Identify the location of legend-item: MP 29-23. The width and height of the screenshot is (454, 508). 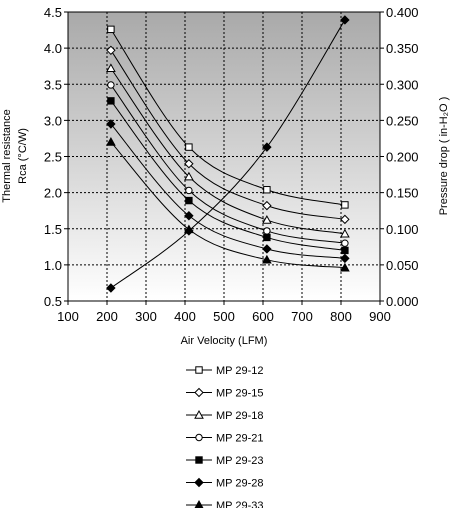
(225, 461).